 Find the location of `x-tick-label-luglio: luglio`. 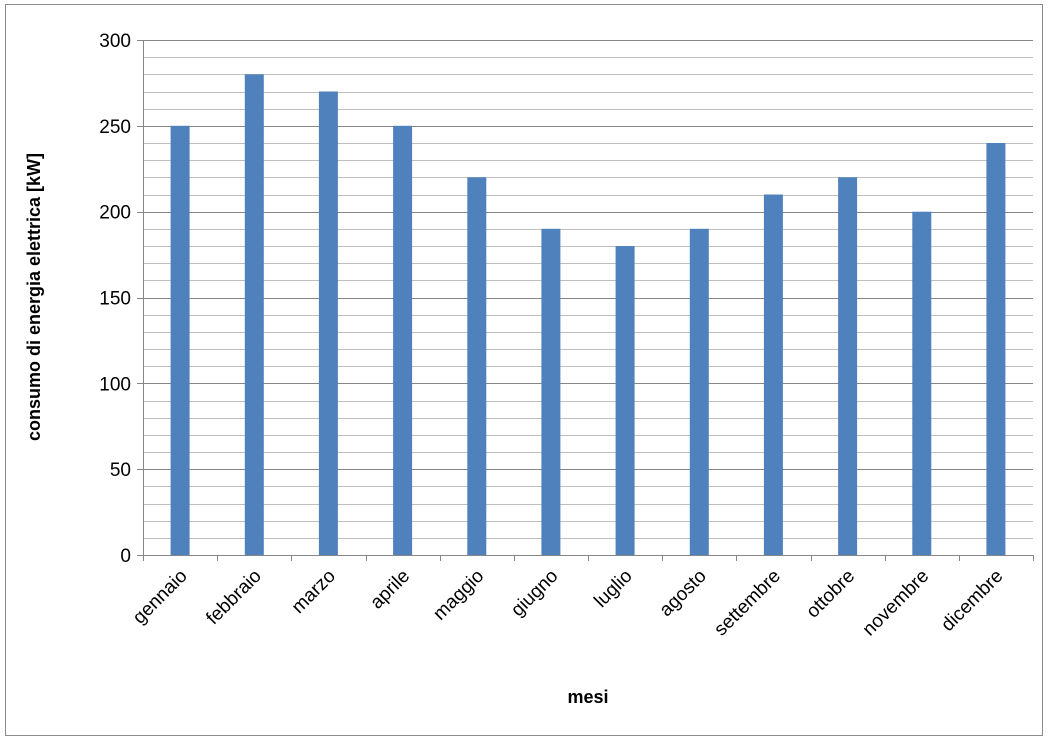

x-tick-label-luglio: luglio is located at coordinates (613, 589).